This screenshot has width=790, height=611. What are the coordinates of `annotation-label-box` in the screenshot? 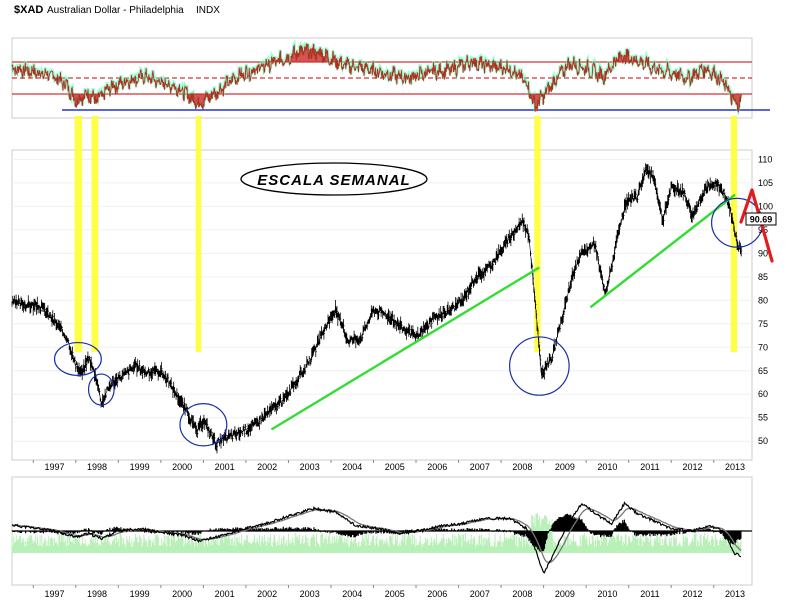 It's located at (334, 179).